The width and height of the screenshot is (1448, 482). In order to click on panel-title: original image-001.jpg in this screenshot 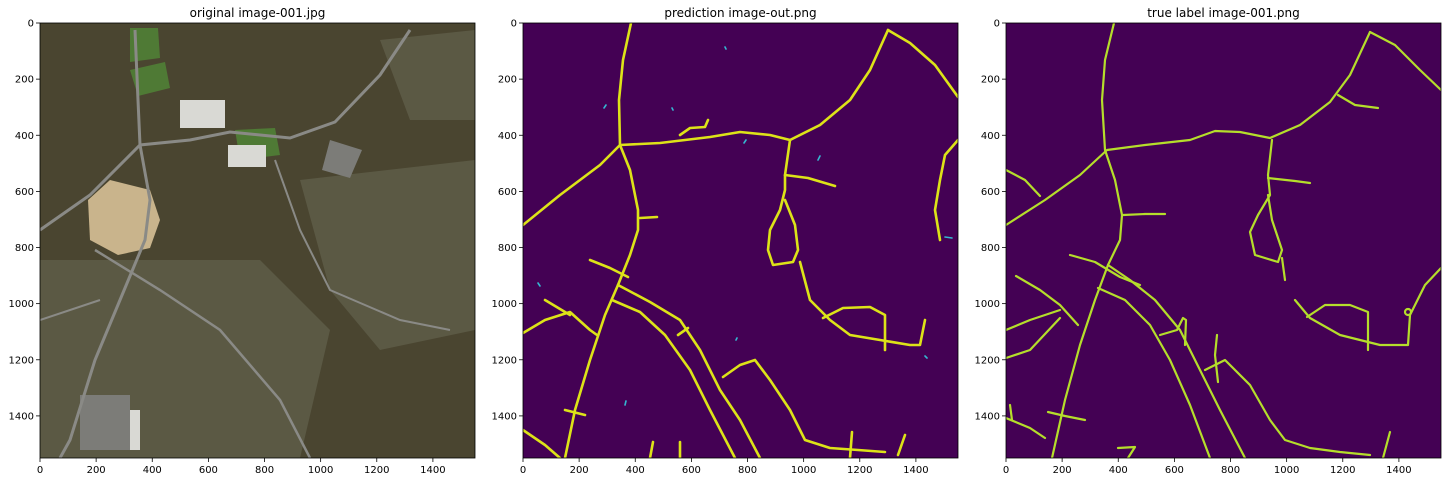, I will do `click(258, 13)`.